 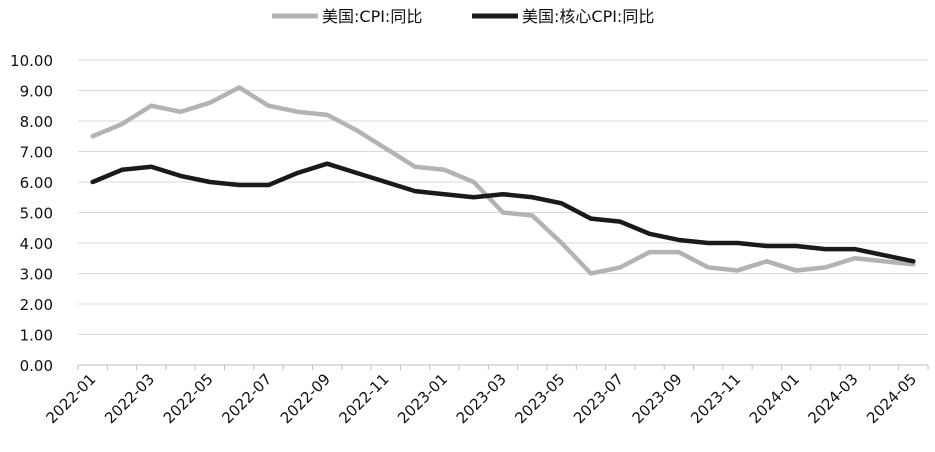 I want to click on y-tick-label: 10.00, so click(x=31, y=61).